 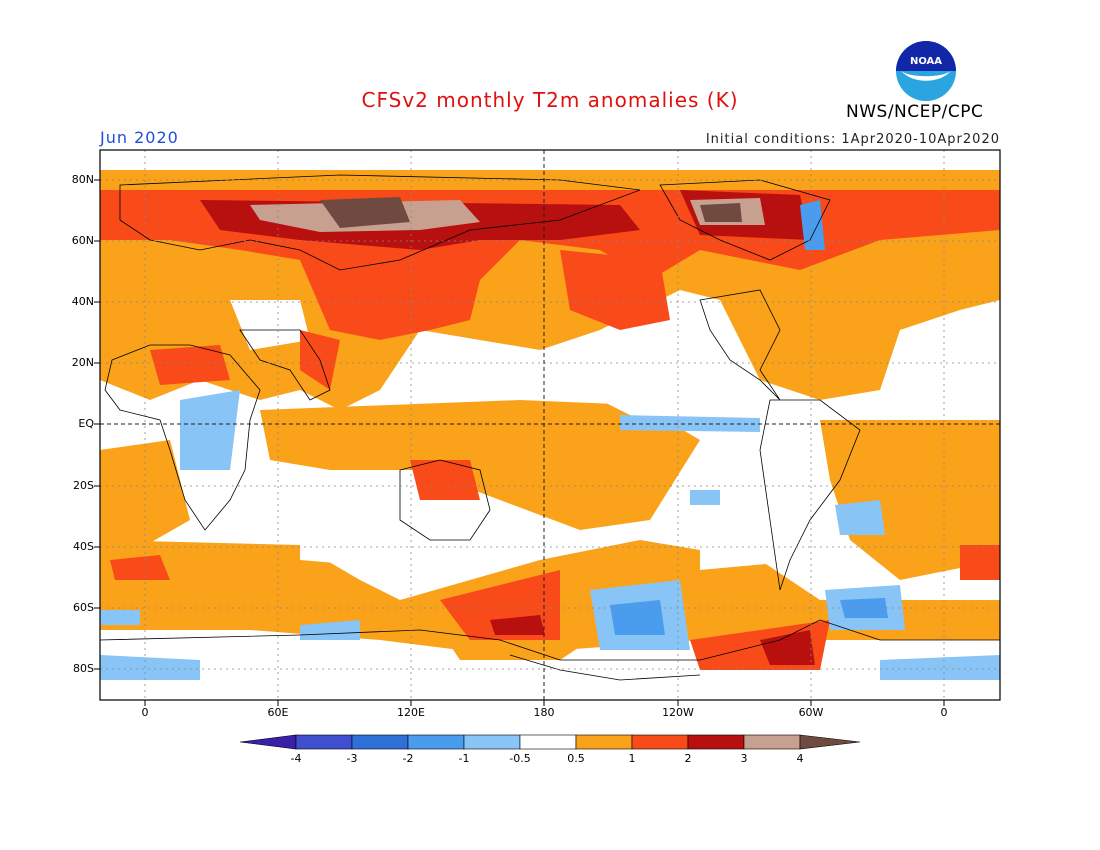 I want to click on lon-label-0-east: 0, so click(x=944, y=712).